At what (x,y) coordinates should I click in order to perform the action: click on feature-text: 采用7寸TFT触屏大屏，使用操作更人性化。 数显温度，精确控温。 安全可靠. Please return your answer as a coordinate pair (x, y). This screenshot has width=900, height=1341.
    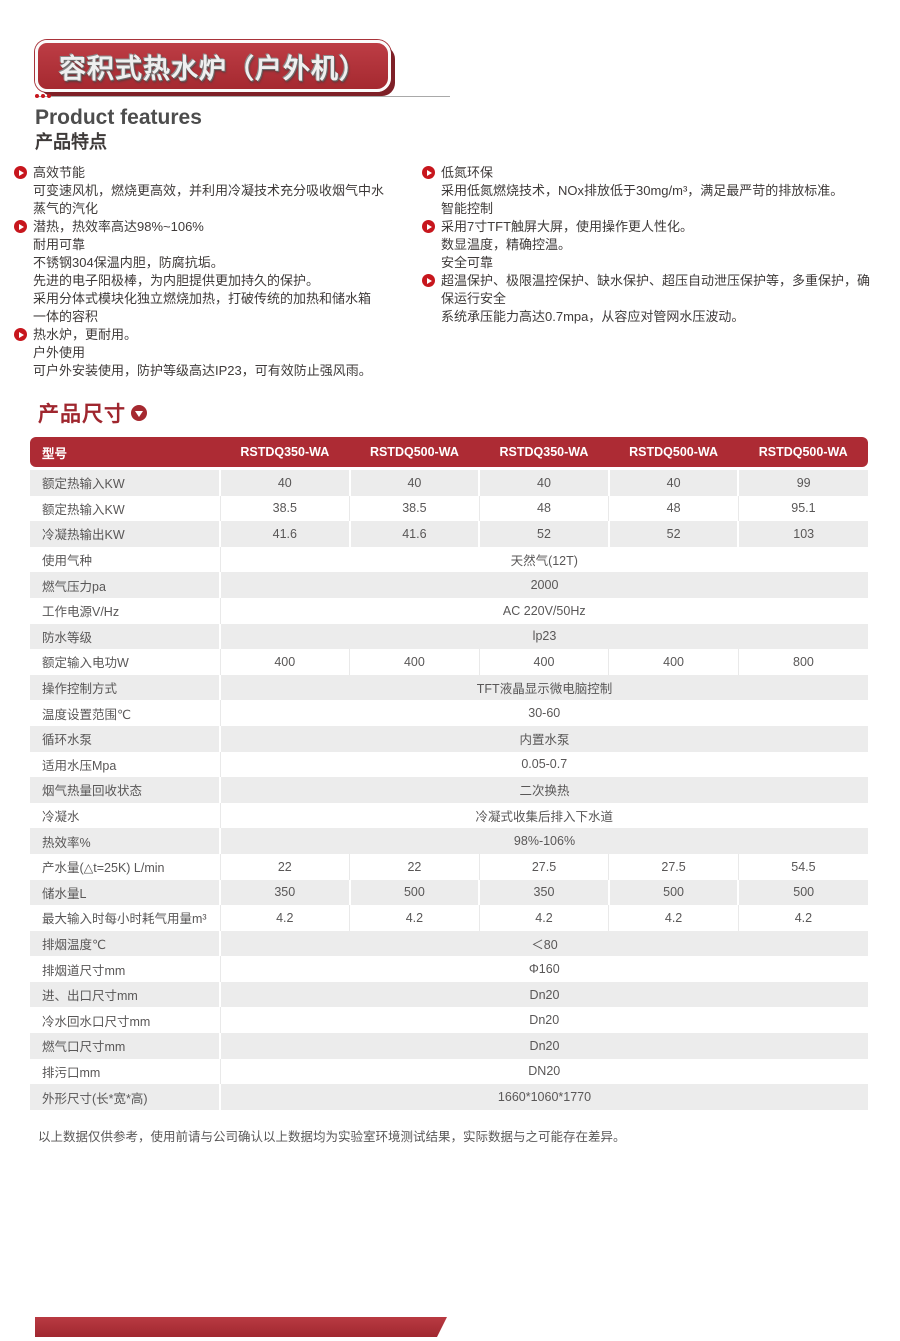
    Looking at the image, I should click on (567, 244).